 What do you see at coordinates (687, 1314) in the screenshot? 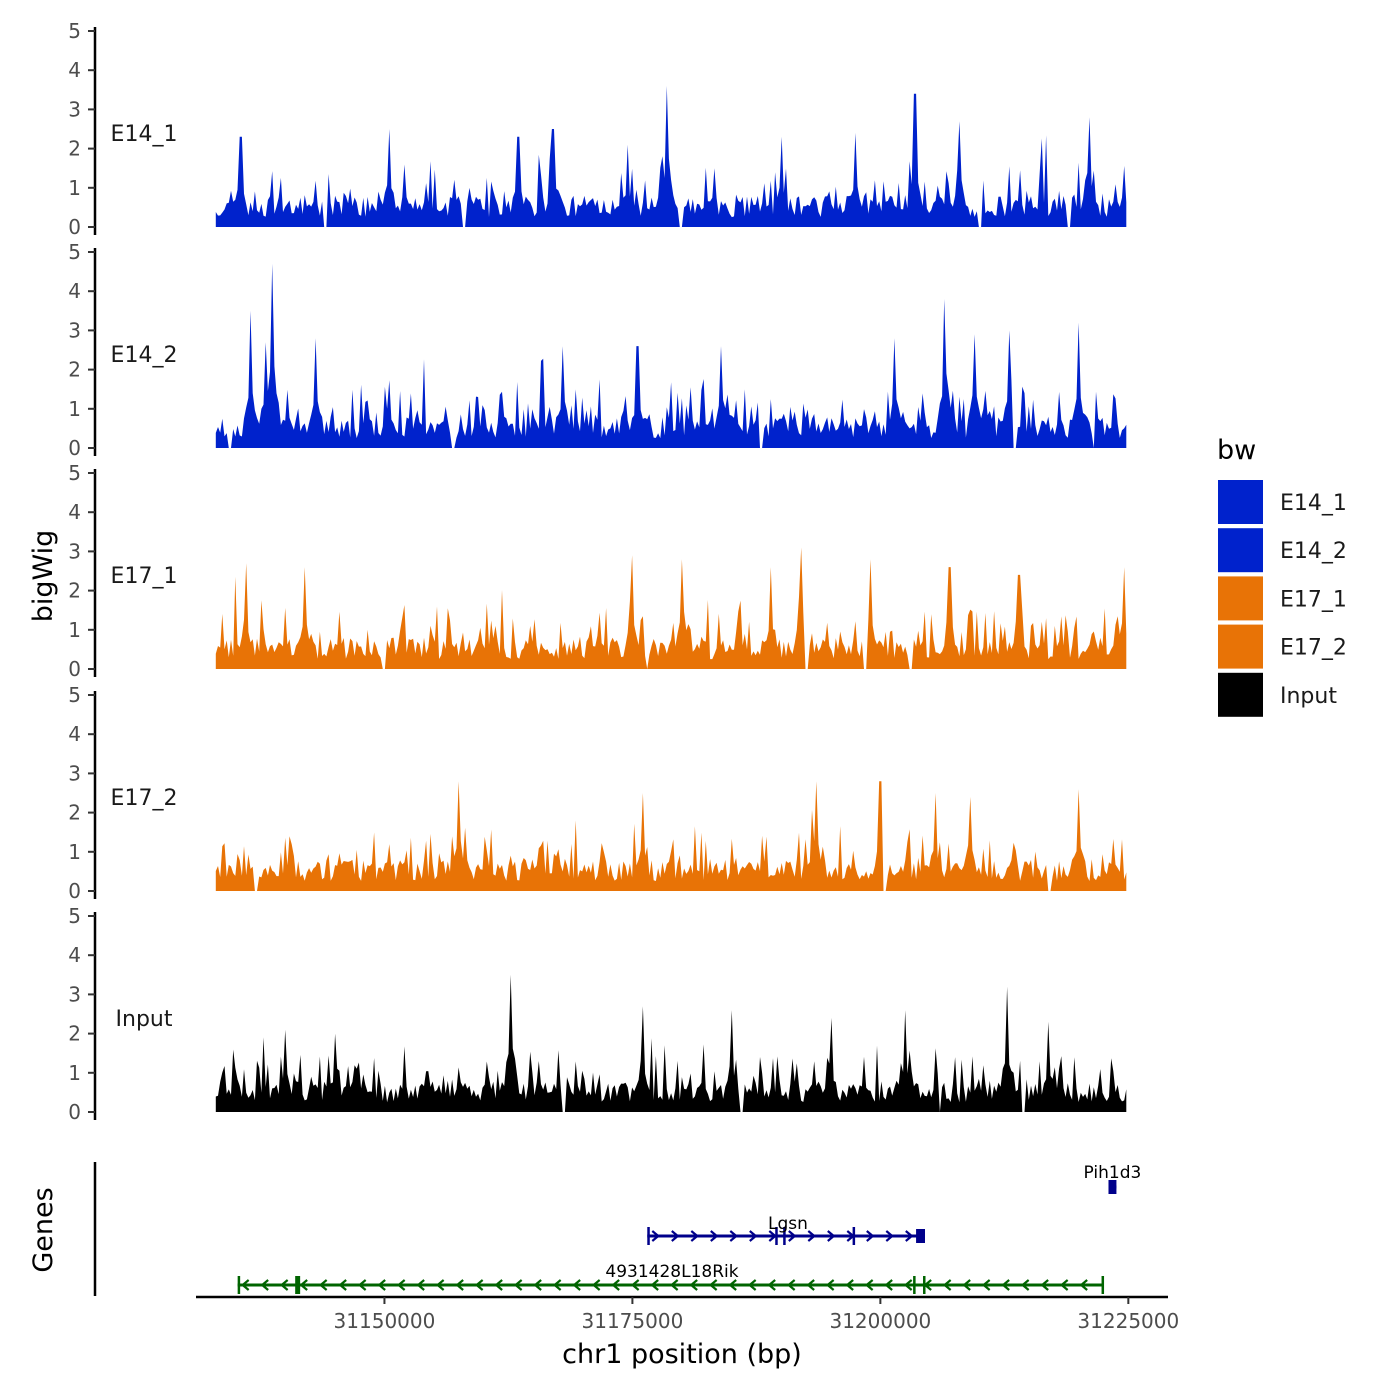
I see `x-axis: 31150000 31175000 31200000 31225000` at bounding box center [687, 1314].